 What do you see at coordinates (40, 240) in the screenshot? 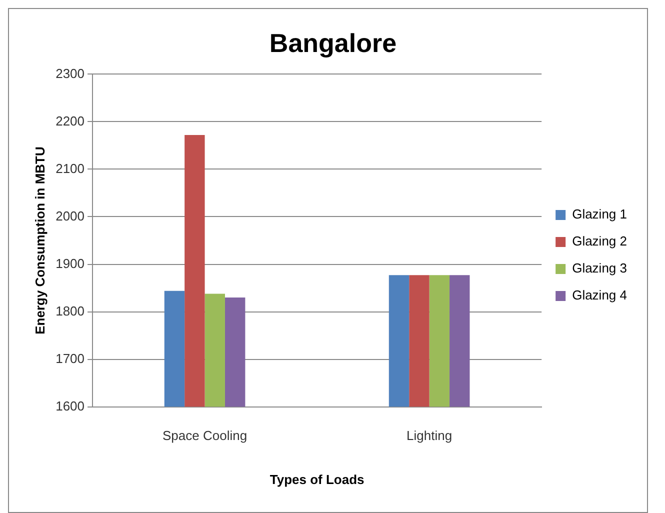
I see `y-axis-title: Energy Consumption in MBTU` at bounding box center [40, 240].